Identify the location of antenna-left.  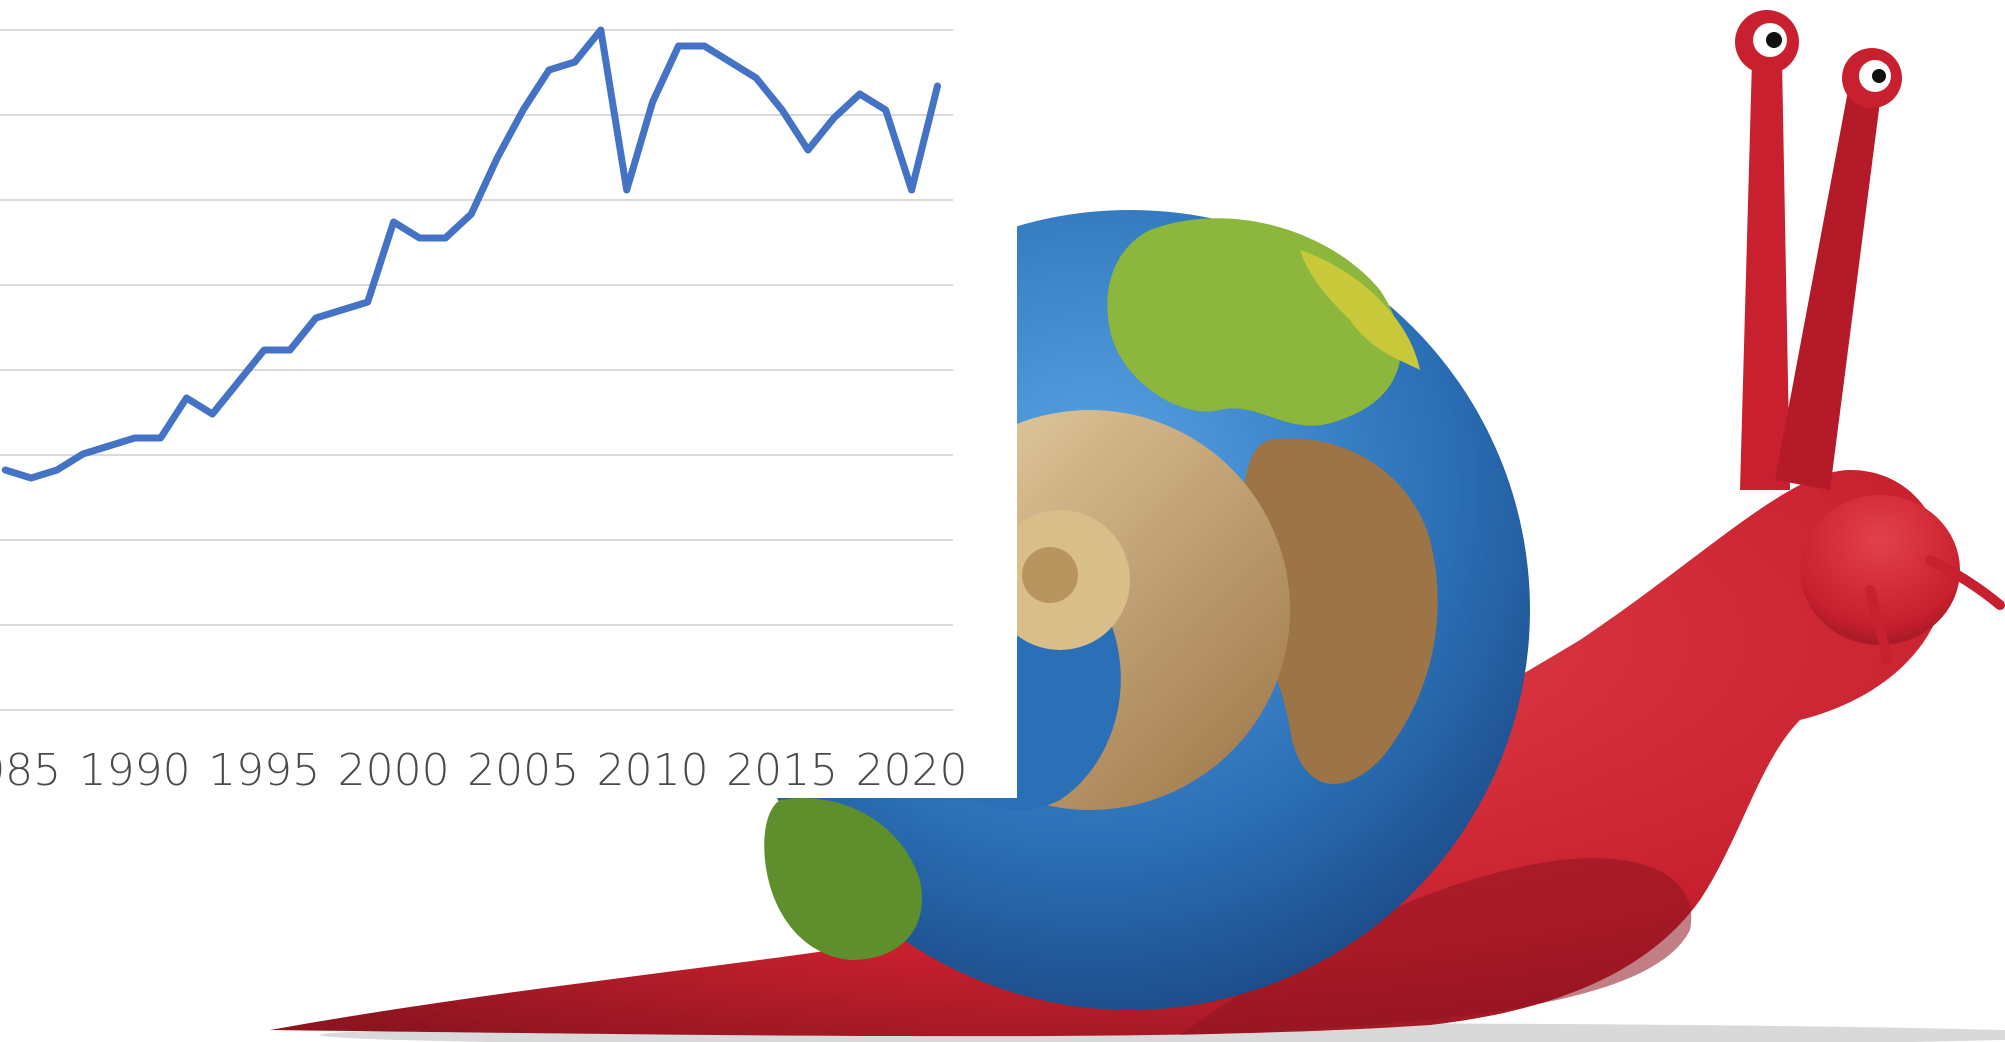
(1879, 625).